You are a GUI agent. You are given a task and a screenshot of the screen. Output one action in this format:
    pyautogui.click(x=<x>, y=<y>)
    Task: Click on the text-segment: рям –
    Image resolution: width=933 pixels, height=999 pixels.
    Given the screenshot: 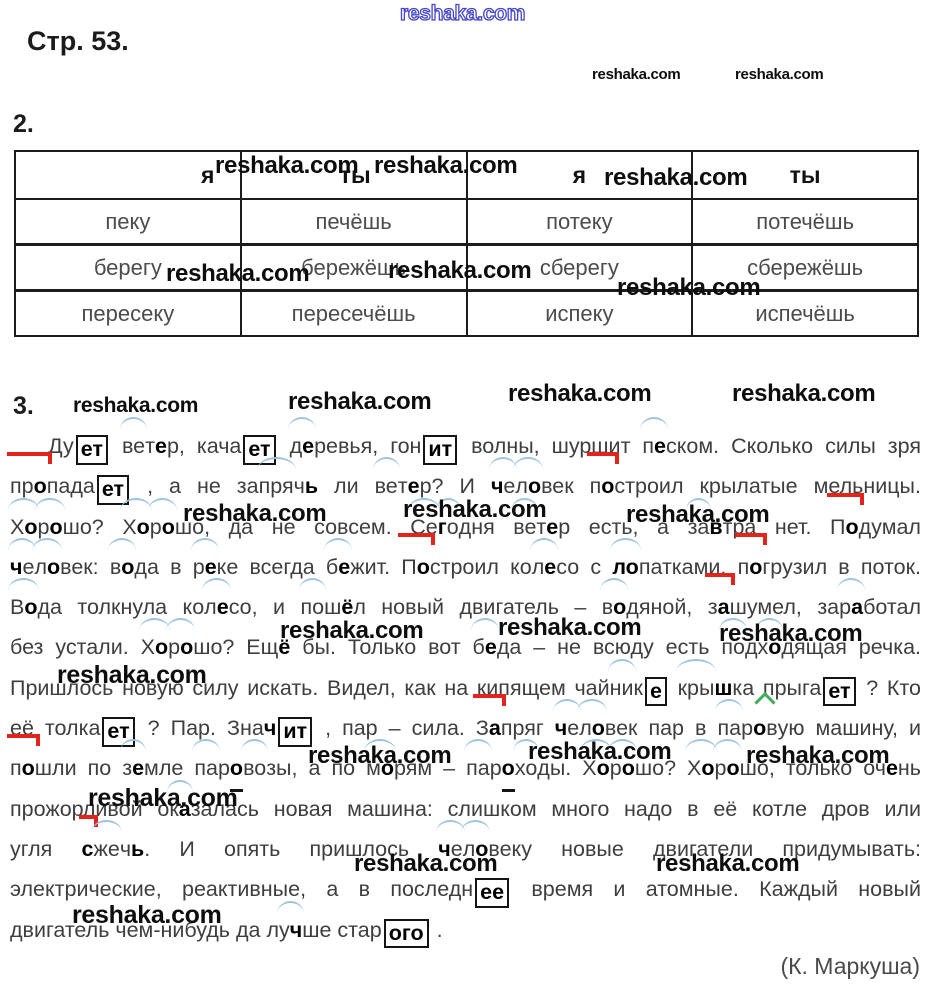 What is the action you would take?
    pyautogui.click(x=430, y=768)
    